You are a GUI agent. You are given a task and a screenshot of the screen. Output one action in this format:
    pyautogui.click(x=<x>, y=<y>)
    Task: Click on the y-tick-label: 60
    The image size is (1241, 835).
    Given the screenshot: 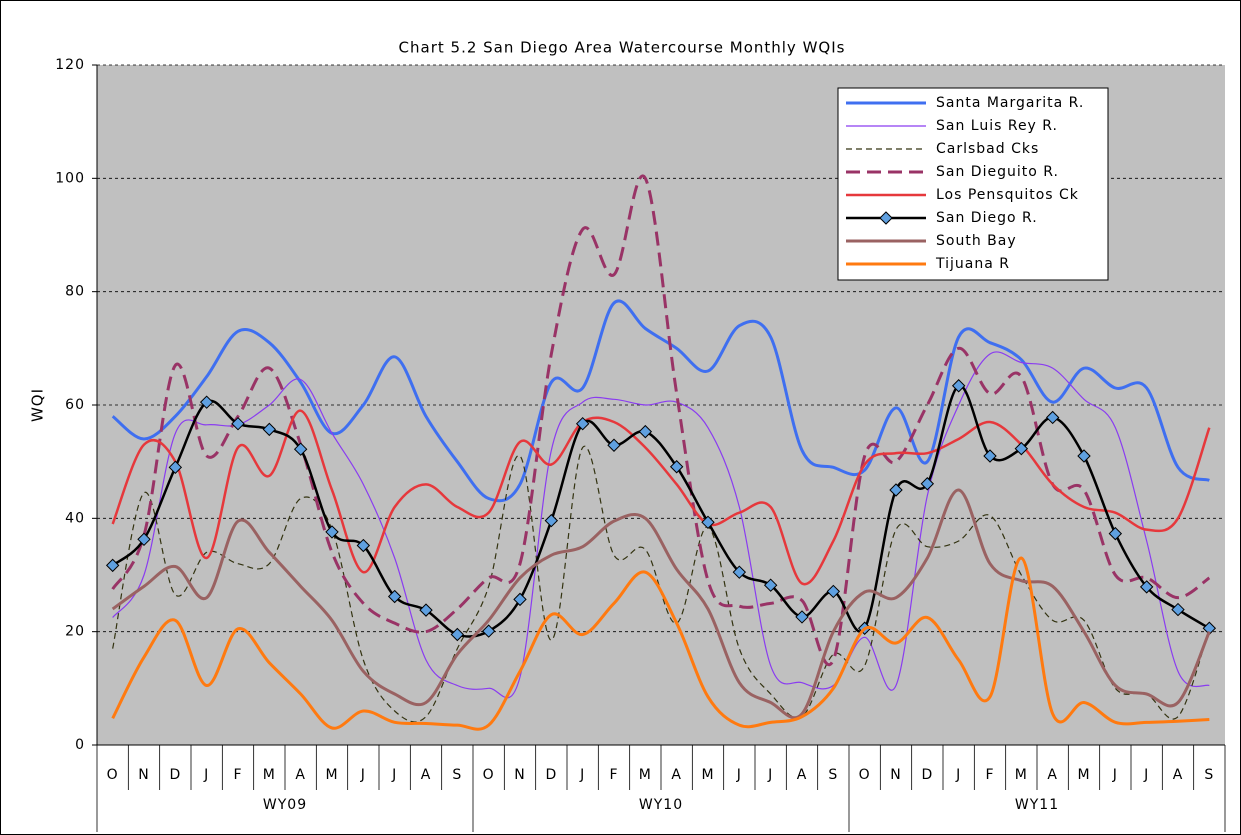 What is the action you would take?
    pyautogui.click(x=75, y=405)
    